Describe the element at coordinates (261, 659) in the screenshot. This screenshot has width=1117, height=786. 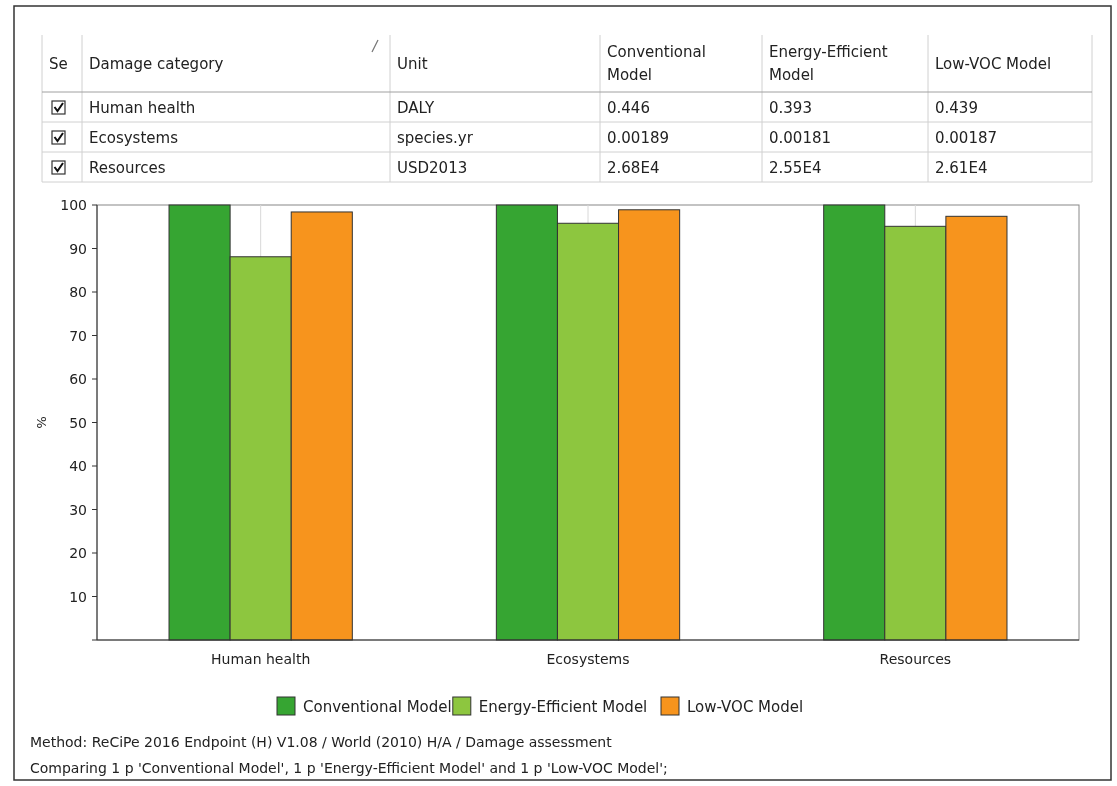
I see `x-tick-label: Human health` at that location.